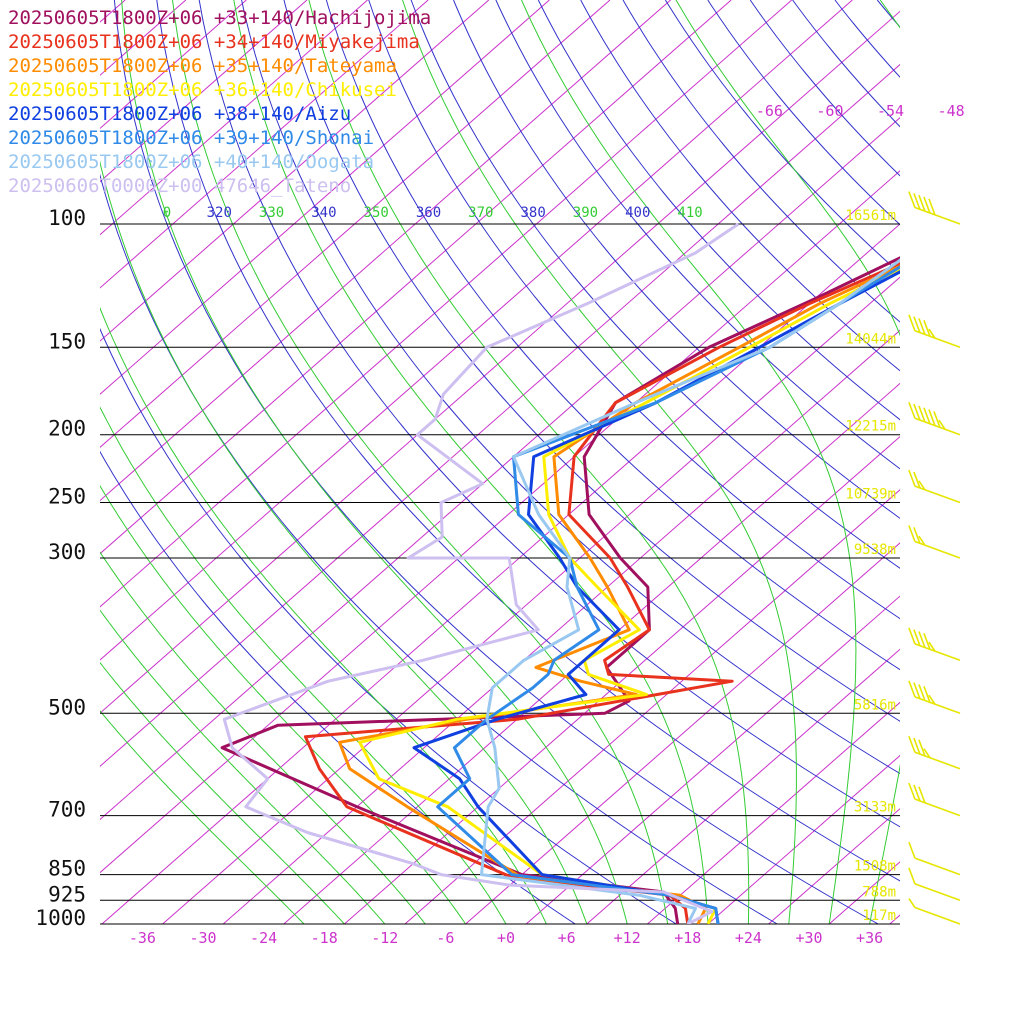 Image resolution: width=1024 pixels, height=1024 pixels. I want to click on pressure-label: 1000, so click(60, 918).